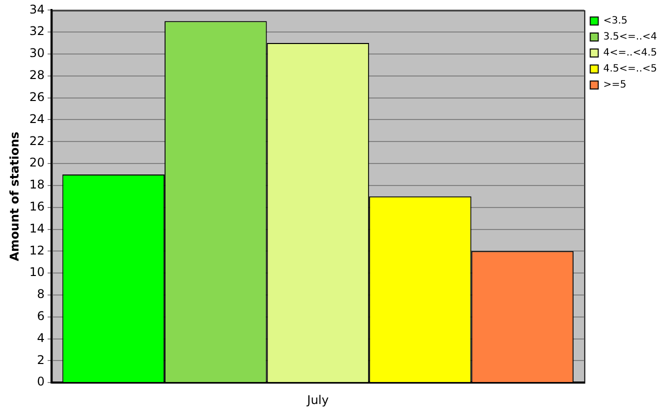 The image size is (667, 415). Describe the element at coordinates (37, 75) in the screenshot. I see `y-tick-label: 28` at that location.